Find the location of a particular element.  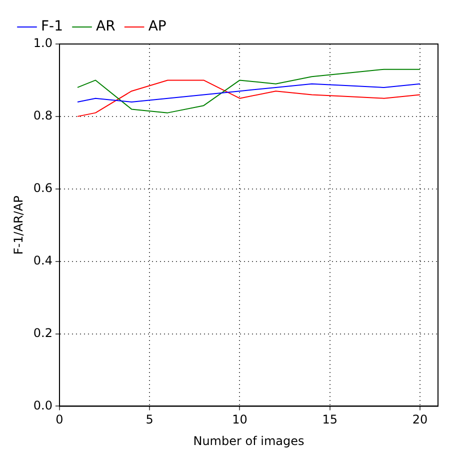

legend-label: AP is located at coordinates (157, 26).